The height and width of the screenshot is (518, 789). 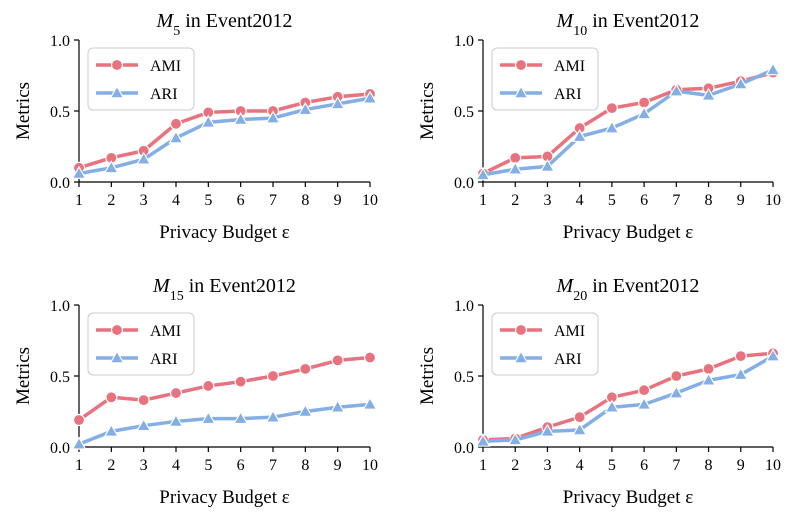 I want to click on y-tick-label: 1.0, so click(x=60, y=41).